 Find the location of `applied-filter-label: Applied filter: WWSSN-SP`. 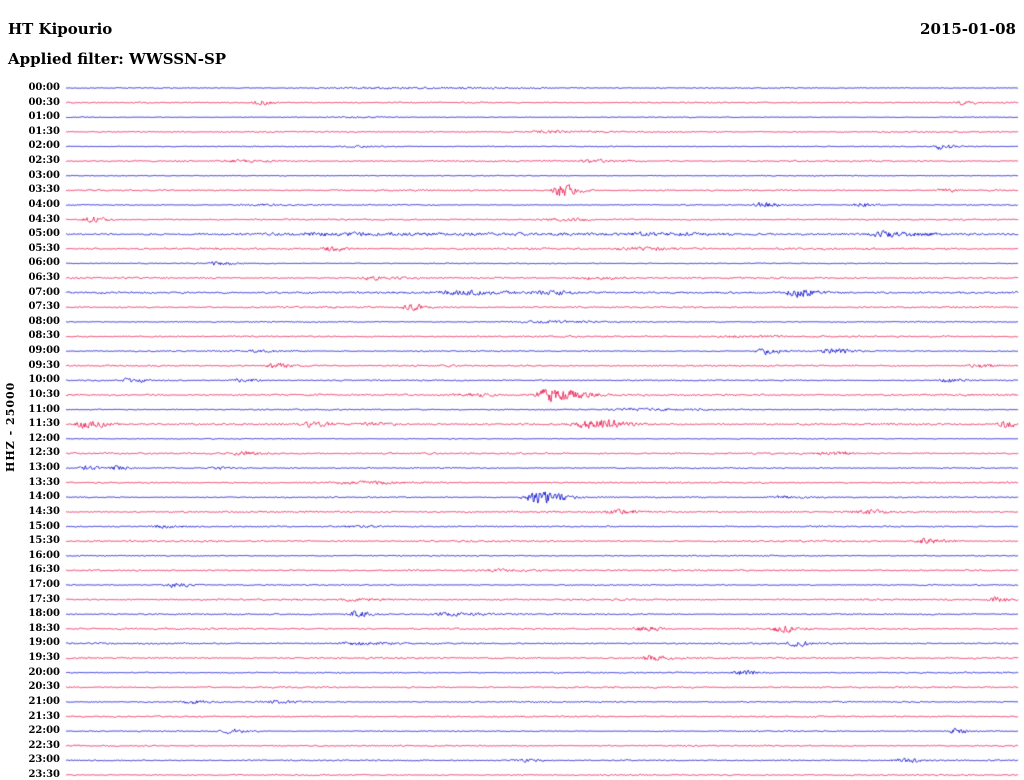

applied-filter-label: Applied filter: WWSSN-SP is located at coordinates (117, 59).